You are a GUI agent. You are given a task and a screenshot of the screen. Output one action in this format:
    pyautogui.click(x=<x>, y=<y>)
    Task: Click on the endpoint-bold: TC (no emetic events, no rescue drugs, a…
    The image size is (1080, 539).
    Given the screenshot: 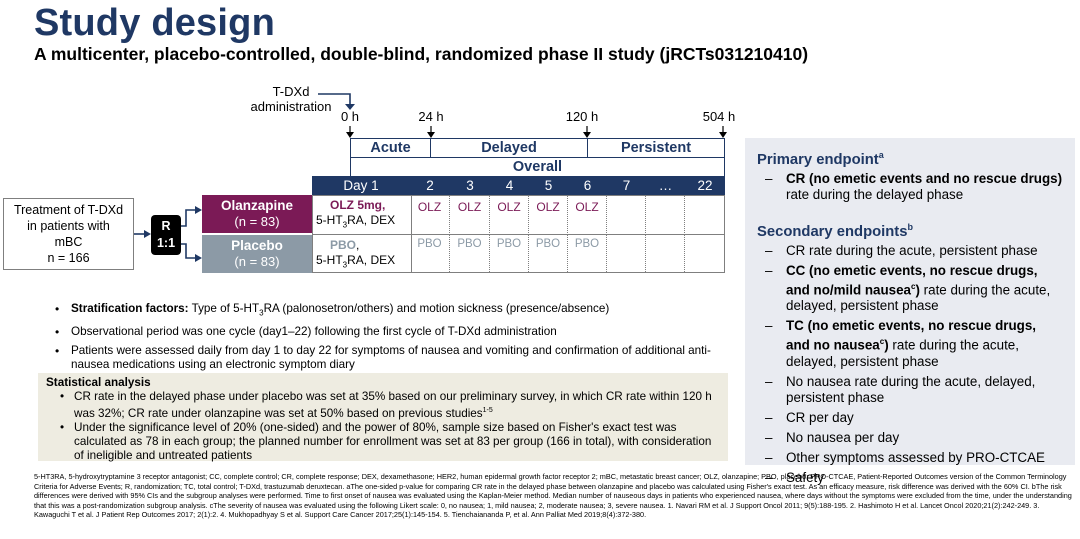 What is the action you would take?
    pyautogui.click(x=911, y=335)
    